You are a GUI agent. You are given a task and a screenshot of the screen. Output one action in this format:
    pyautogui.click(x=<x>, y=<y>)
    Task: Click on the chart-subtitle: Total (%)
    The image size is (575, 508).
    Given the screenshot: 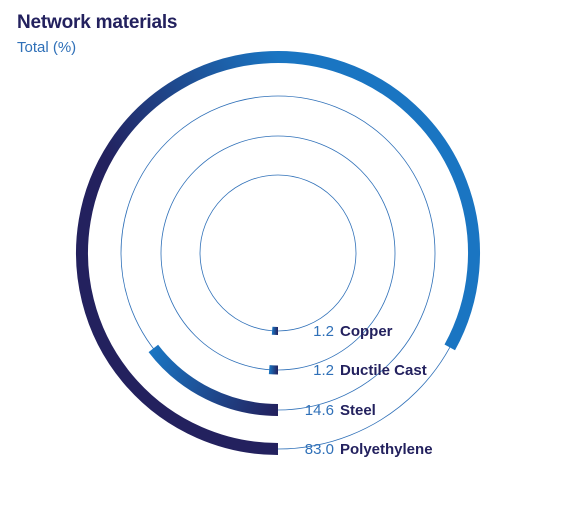 What is the action you would take?
    pyautogui.click(x=47, y=47)
    